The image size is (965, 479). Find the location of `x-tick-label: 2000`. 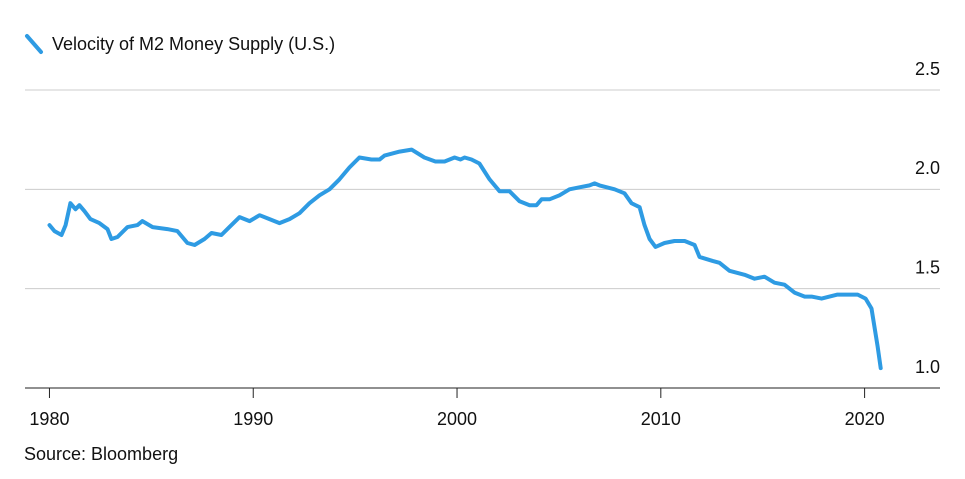

x-tick-label: 2000 is located at coordinates (457, 419).